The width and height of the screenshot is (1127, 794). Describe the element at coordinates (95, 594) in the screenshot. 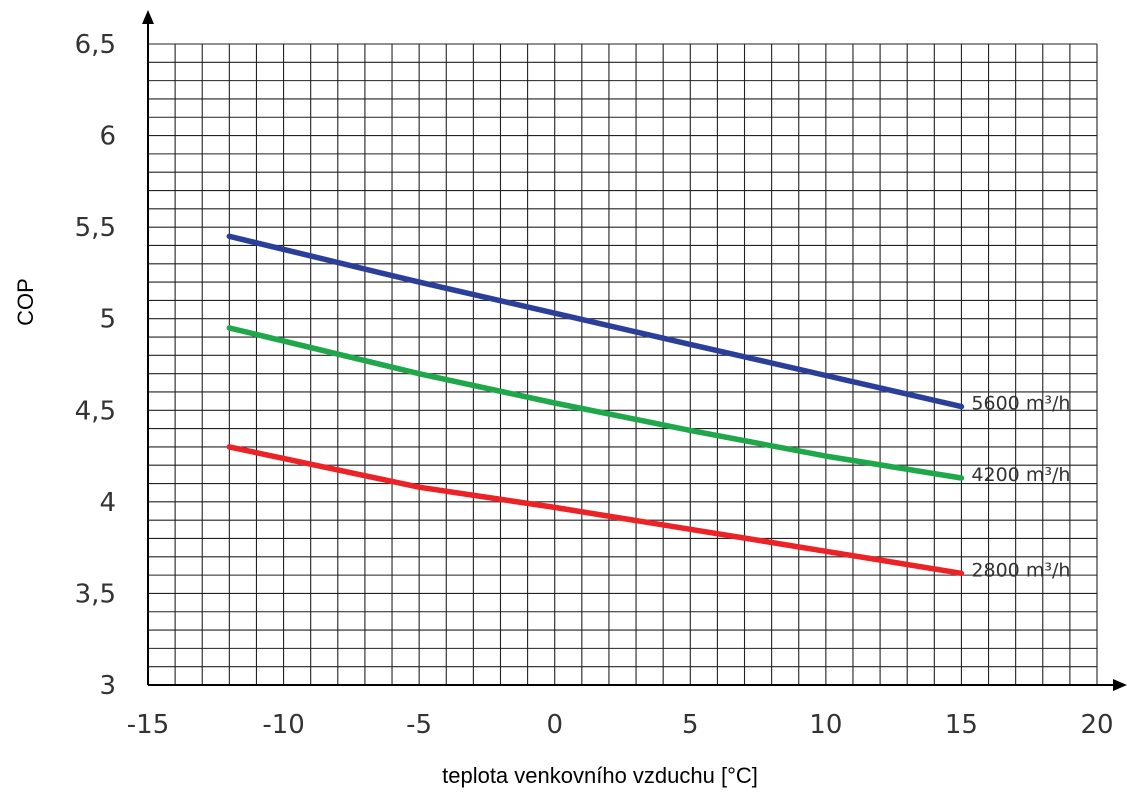

I see `y-tick-label: 3,5` at that location.